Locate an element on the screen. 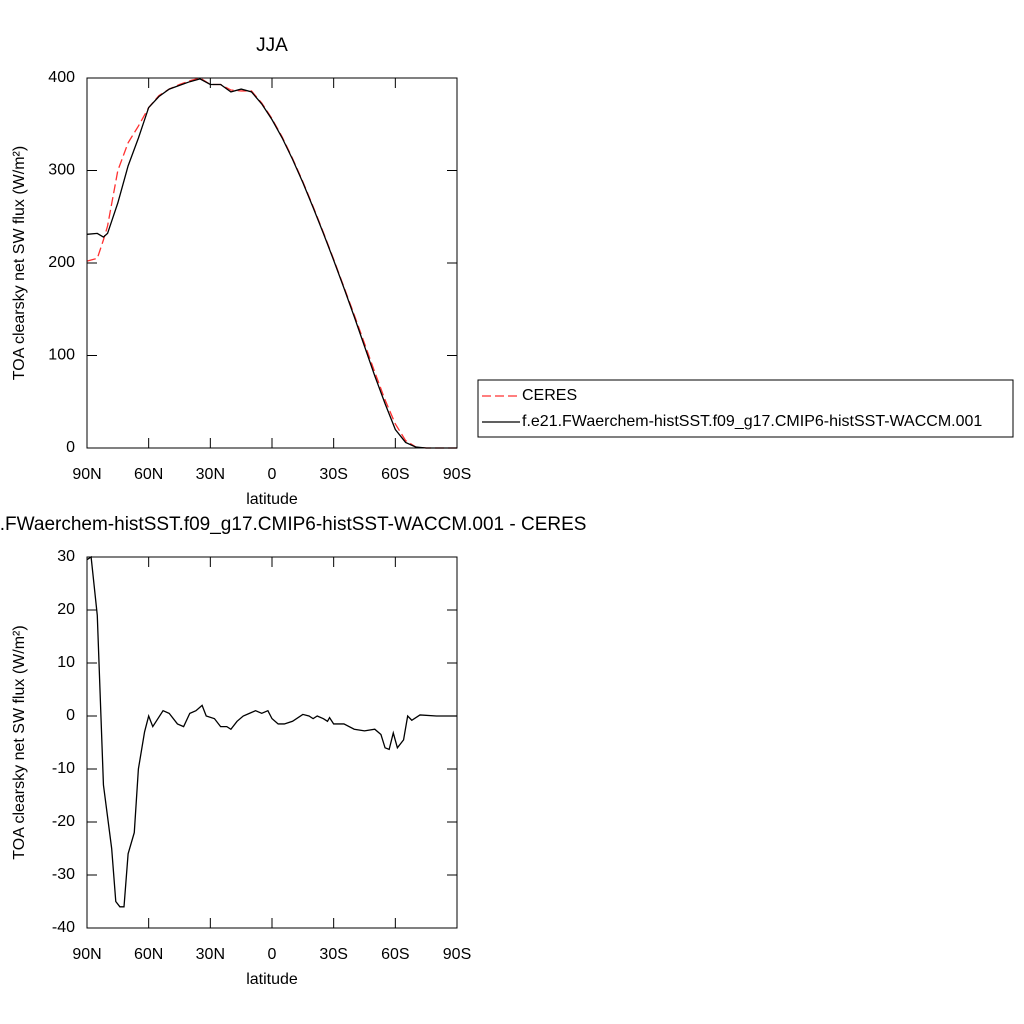 This screenshot has width=1024, height=1024. y-tick-label: -10 is located at coordinates (63, 768).